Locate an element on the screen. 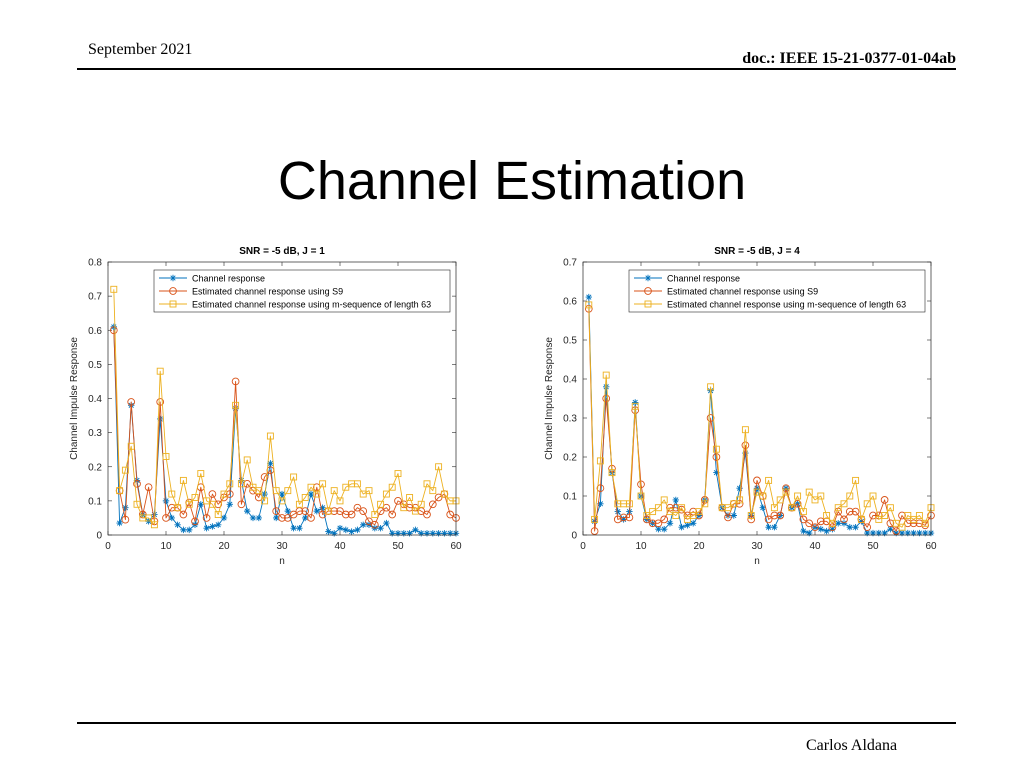 This screenshot has width=1024, height=768. y-tick-label: 0.5 is located at coordinates (95, 365).